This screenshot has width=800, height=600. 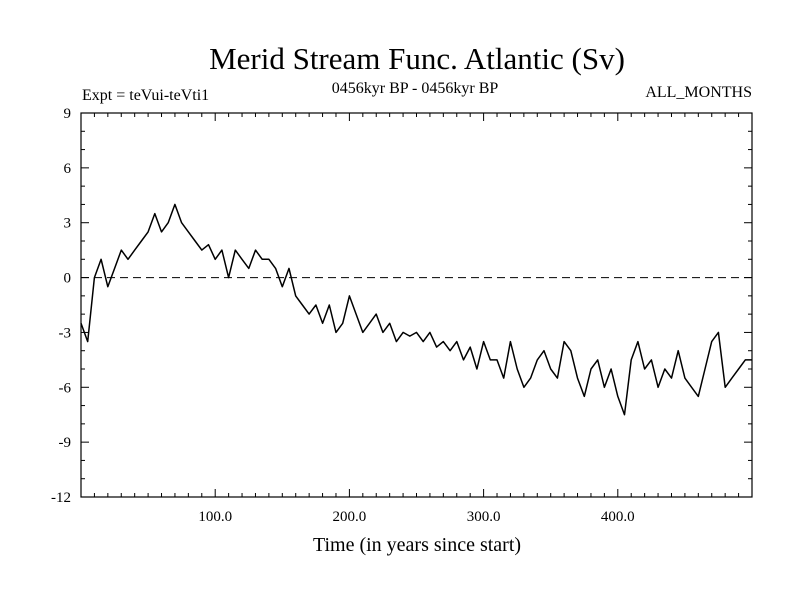 I want to click on y-tick-label: -9, so click(x=65, y=443).